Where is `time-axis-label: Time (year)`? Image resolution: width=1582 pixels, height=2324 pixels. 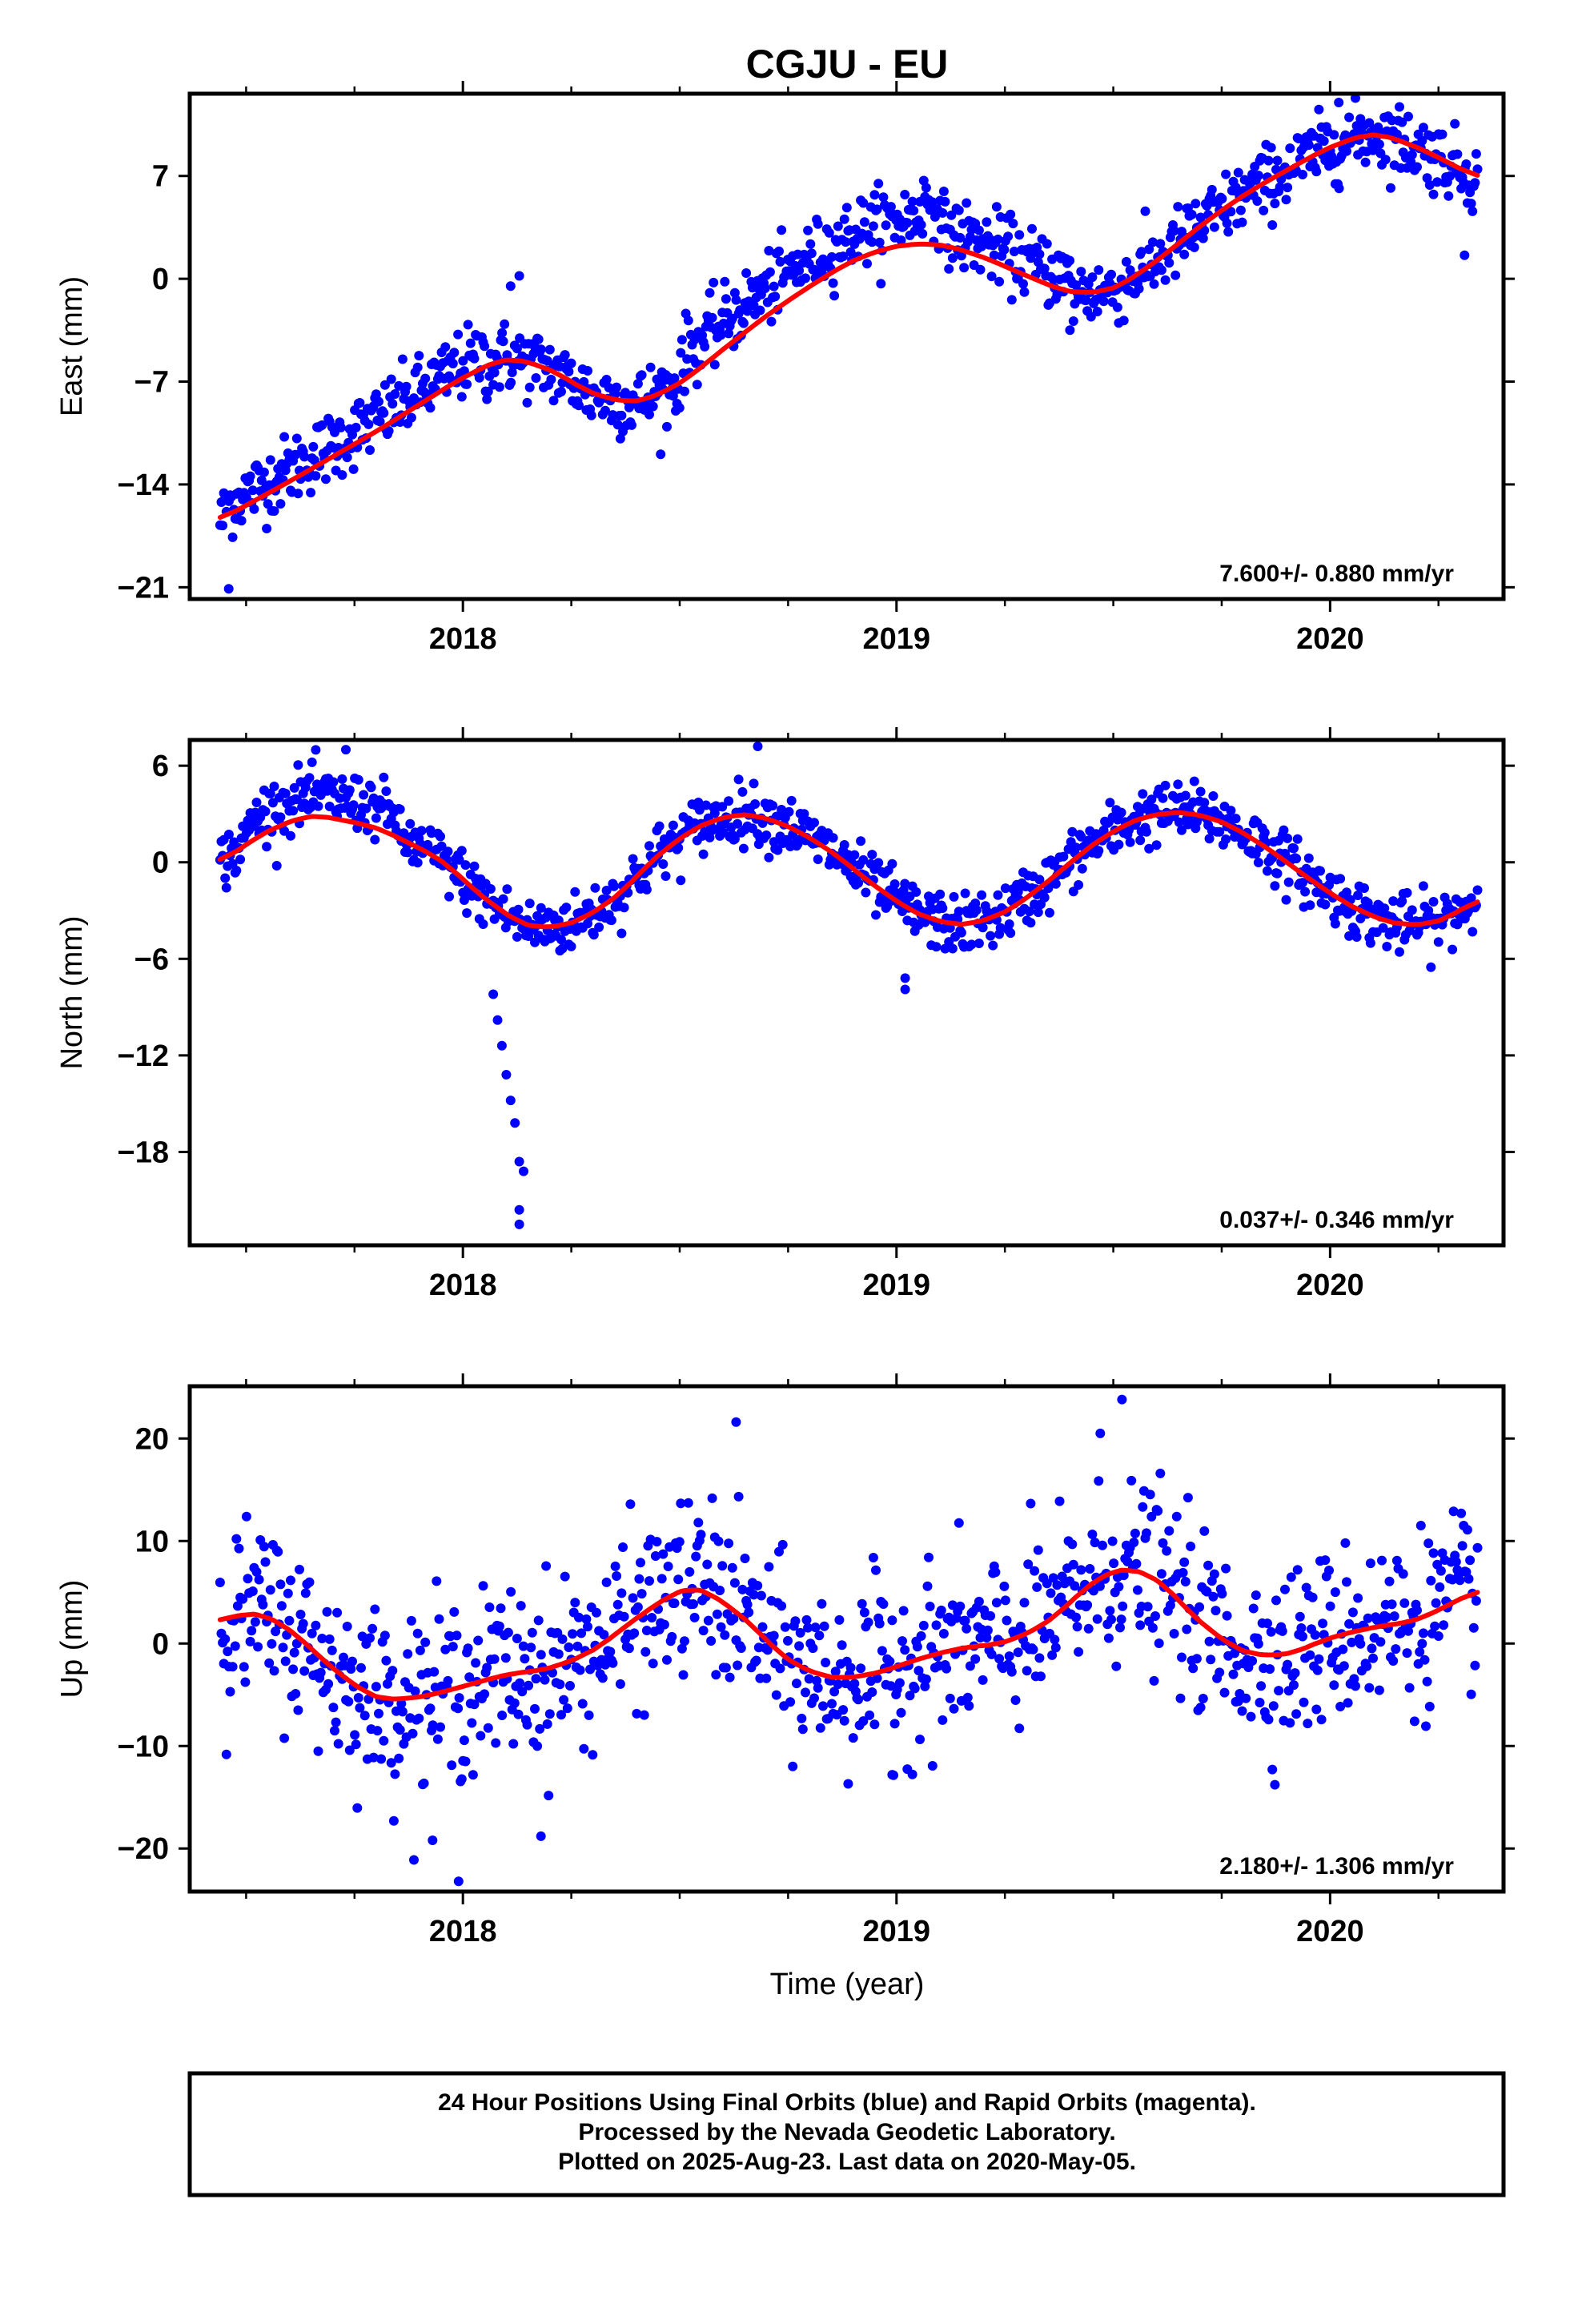 time-axis-label: Time (year) is located at coordinates (847, 1984).